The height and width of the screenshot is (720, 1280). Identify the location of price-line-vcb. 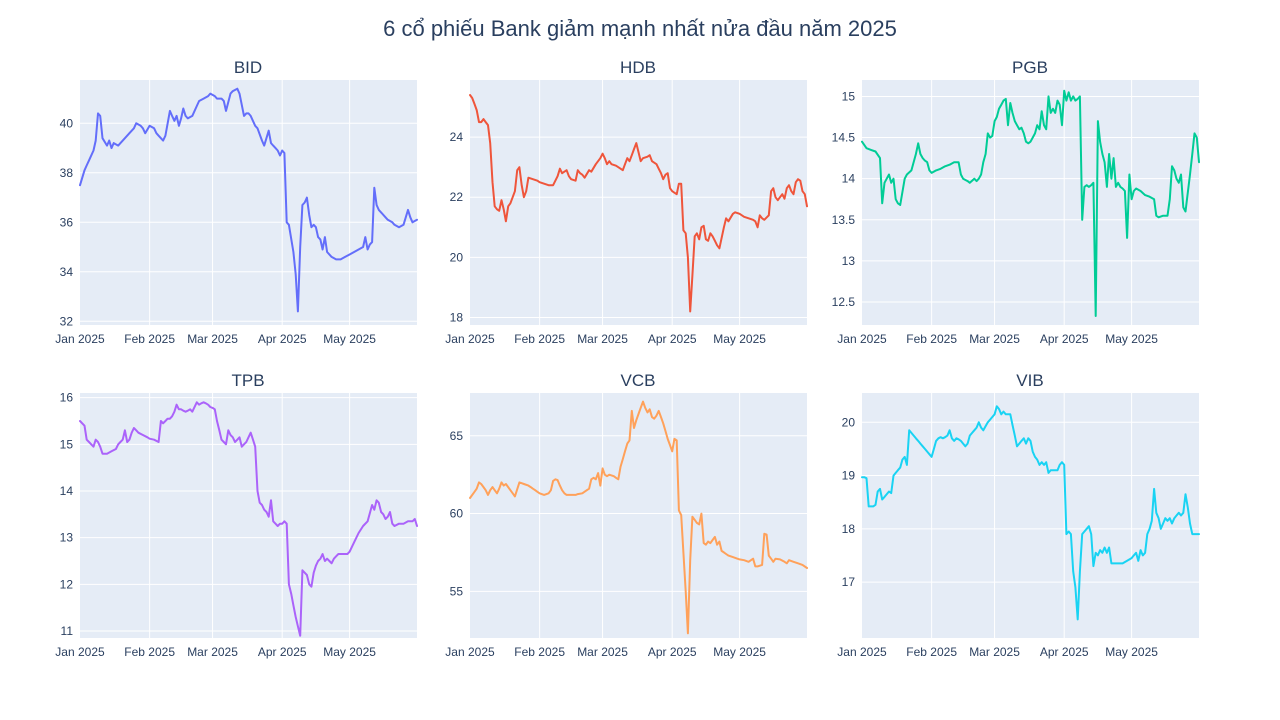
(638, 517).